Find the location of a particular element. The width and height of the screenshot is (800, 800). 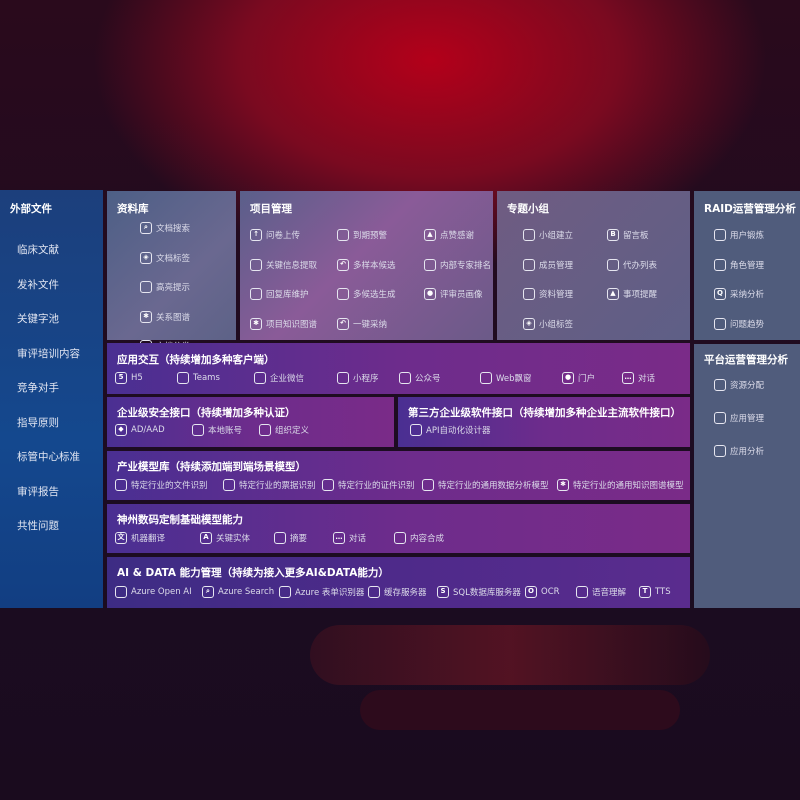

feature-item: 特定行业的证件识别 is located at coordinates (368, 485).